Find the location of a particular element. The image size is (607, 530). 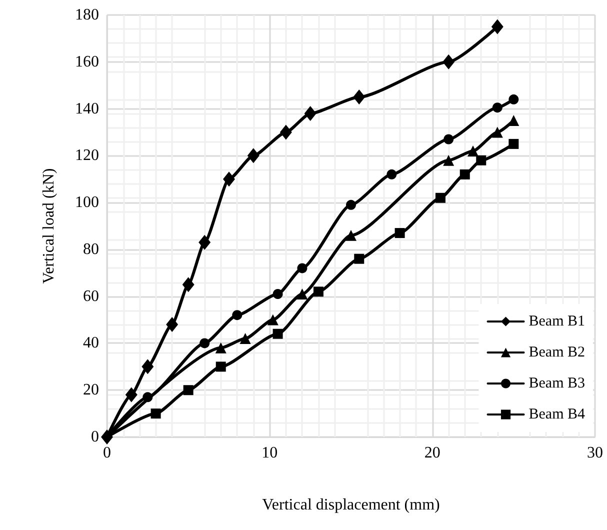

x-axis-title: Vertical displacement (mm) is located at coordinates (351, 505).